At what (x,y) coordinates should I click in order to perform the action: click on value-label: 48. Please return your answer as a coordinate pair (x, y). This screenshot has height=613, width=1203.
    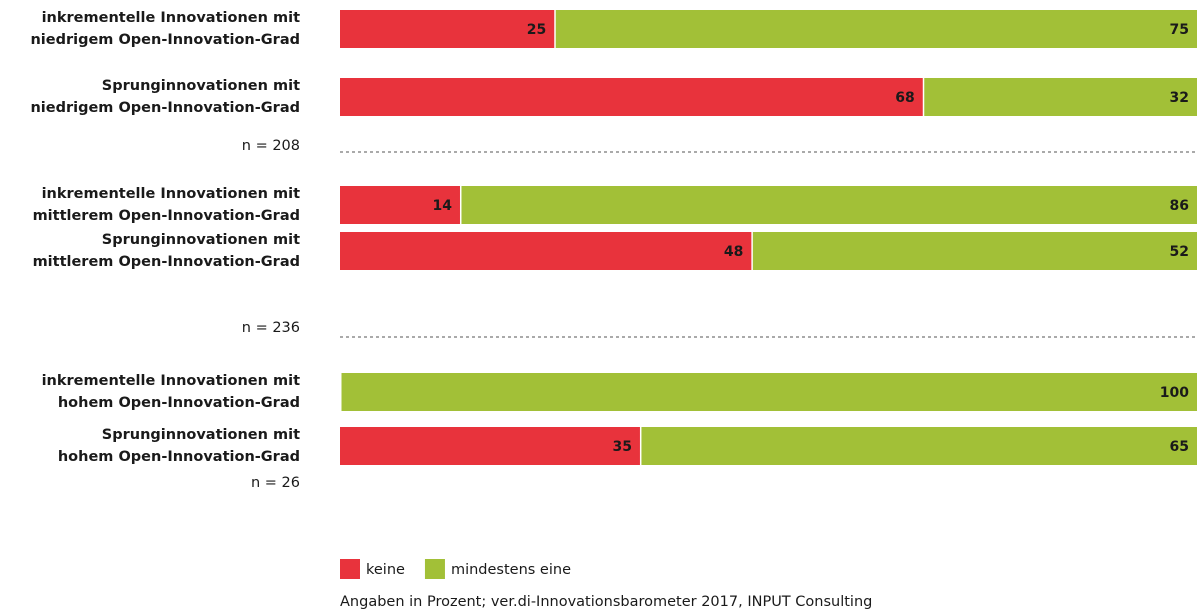
    Looking at the image, I should click on (733, 252).